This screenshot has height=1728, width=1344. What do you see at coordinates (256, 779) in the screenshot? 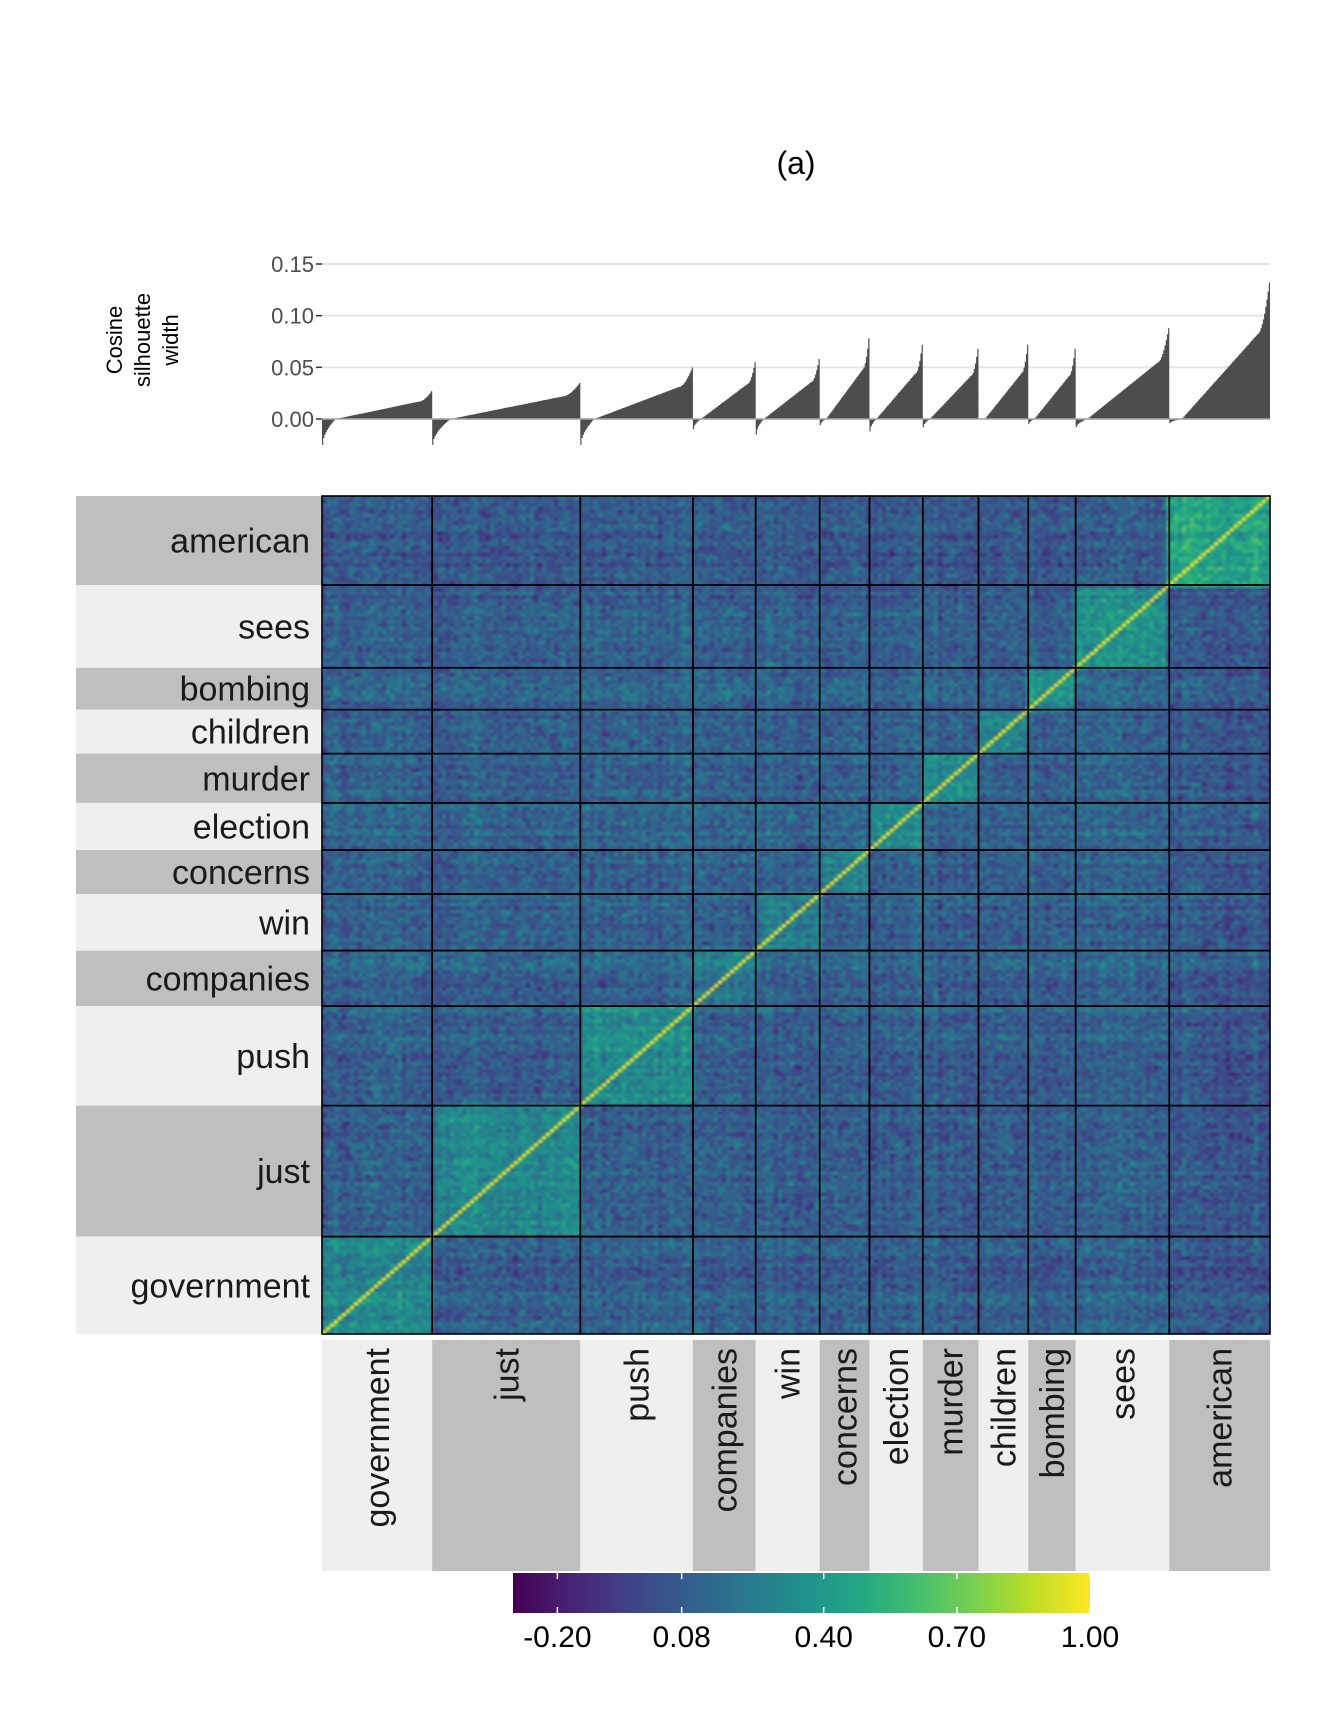
I see `row-label-murder: murder` at bounding box center [256, 779].